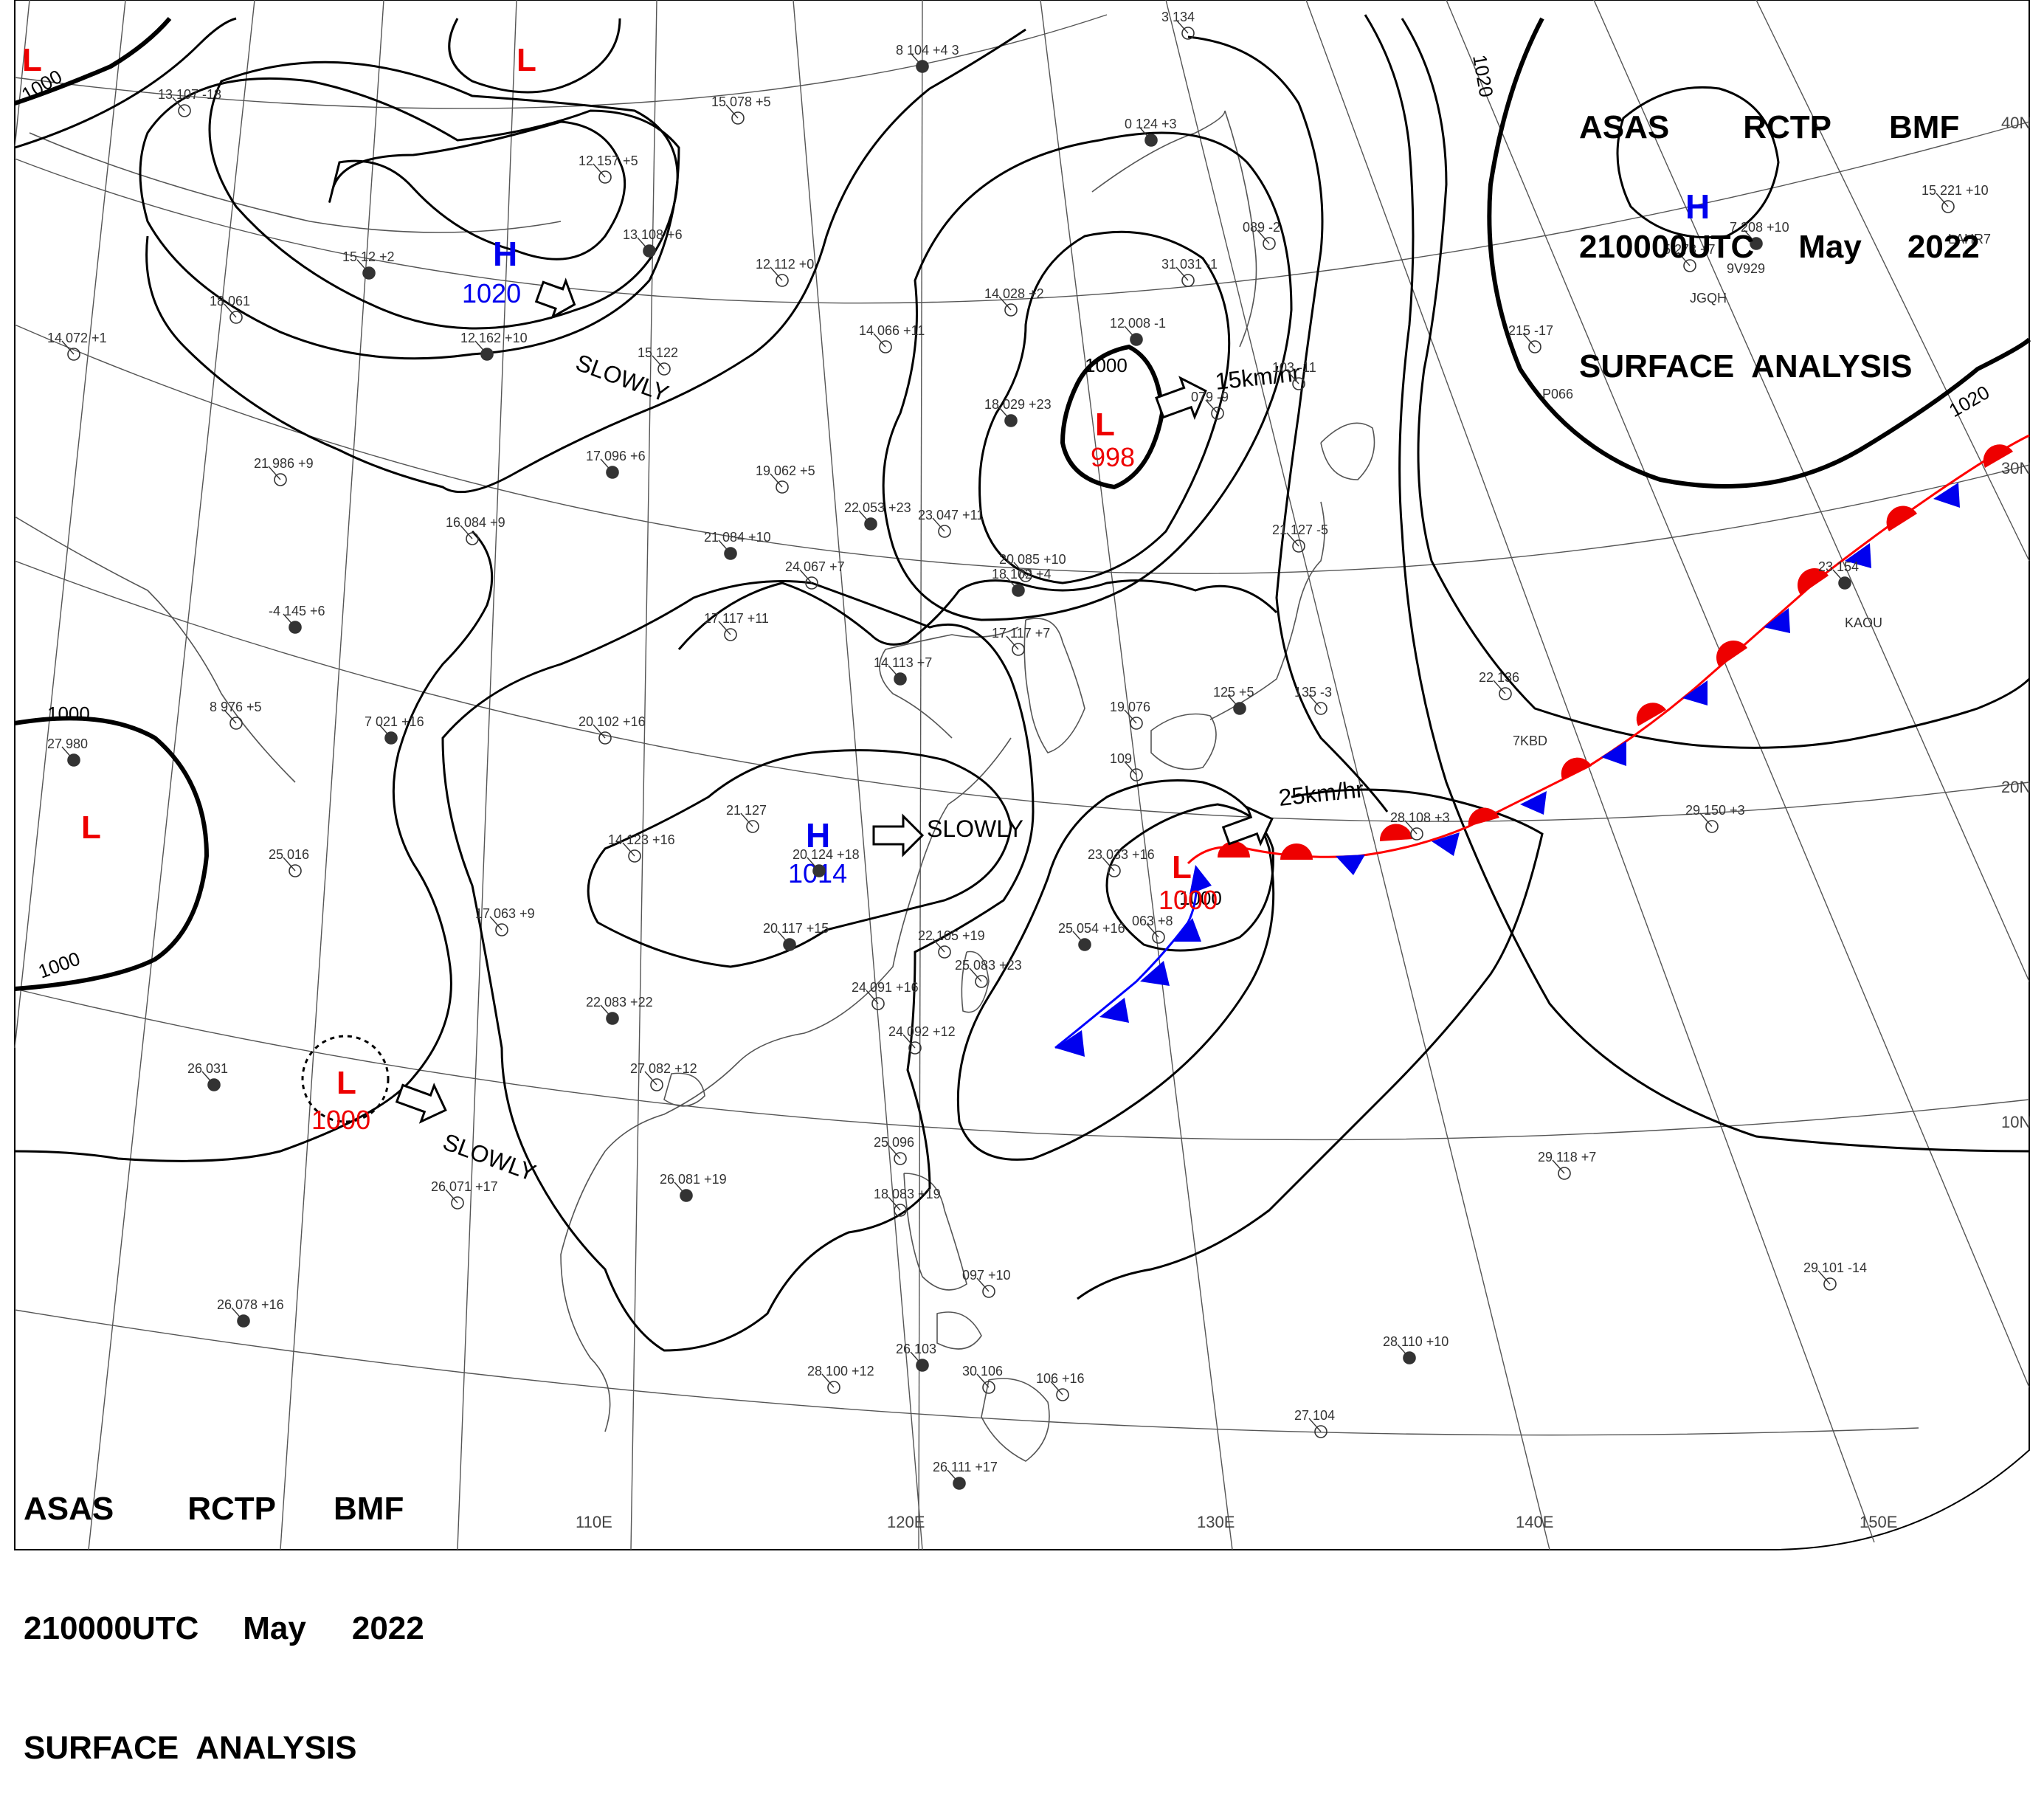 The height and width of the screenshot is (1808, 2044). What do you see at coordinates (746, 818) in the screenshot?
I see `station-plot: 21 127` at bounding box center [746, 818].